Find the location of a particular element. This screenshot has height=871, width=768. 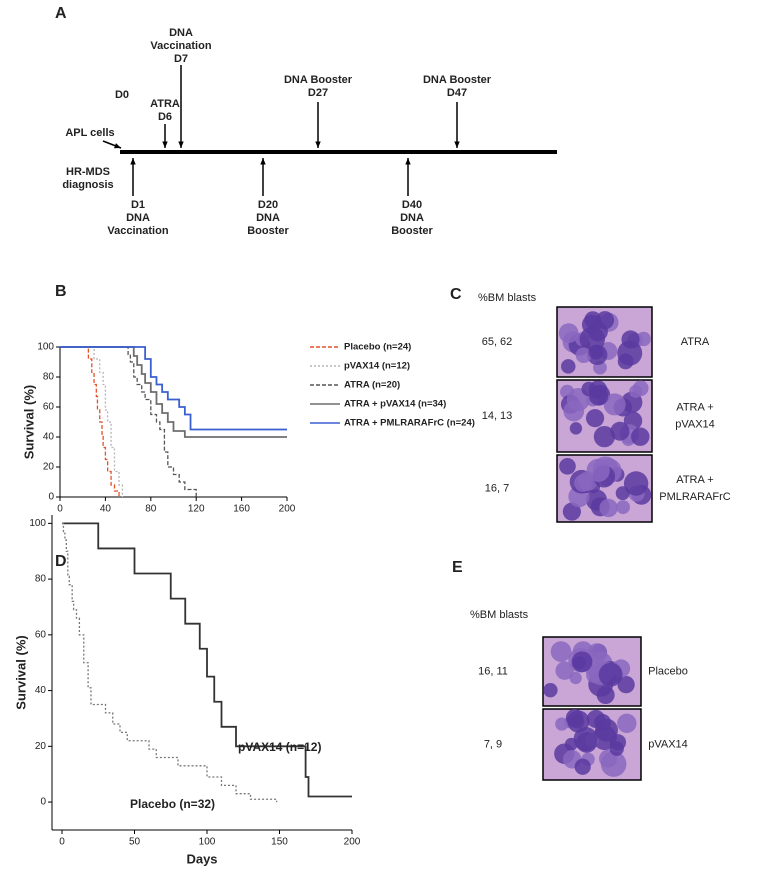

x-tick-label: 200 is located at coordinates (287, 509).